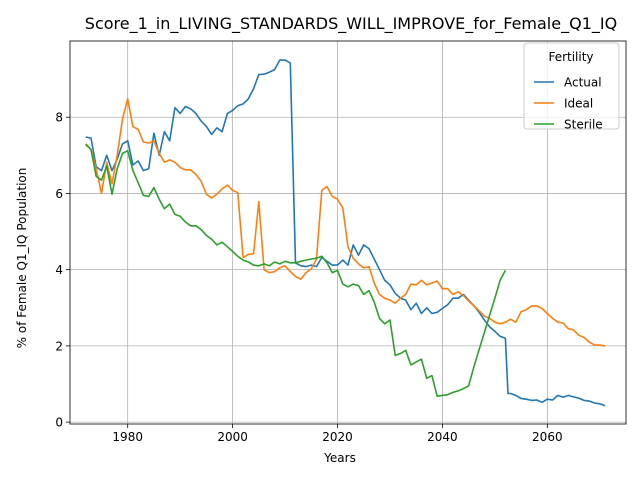 This screenshot has width=640, height=480. I want to click on x-axis-label: Years, so click(339, 458).